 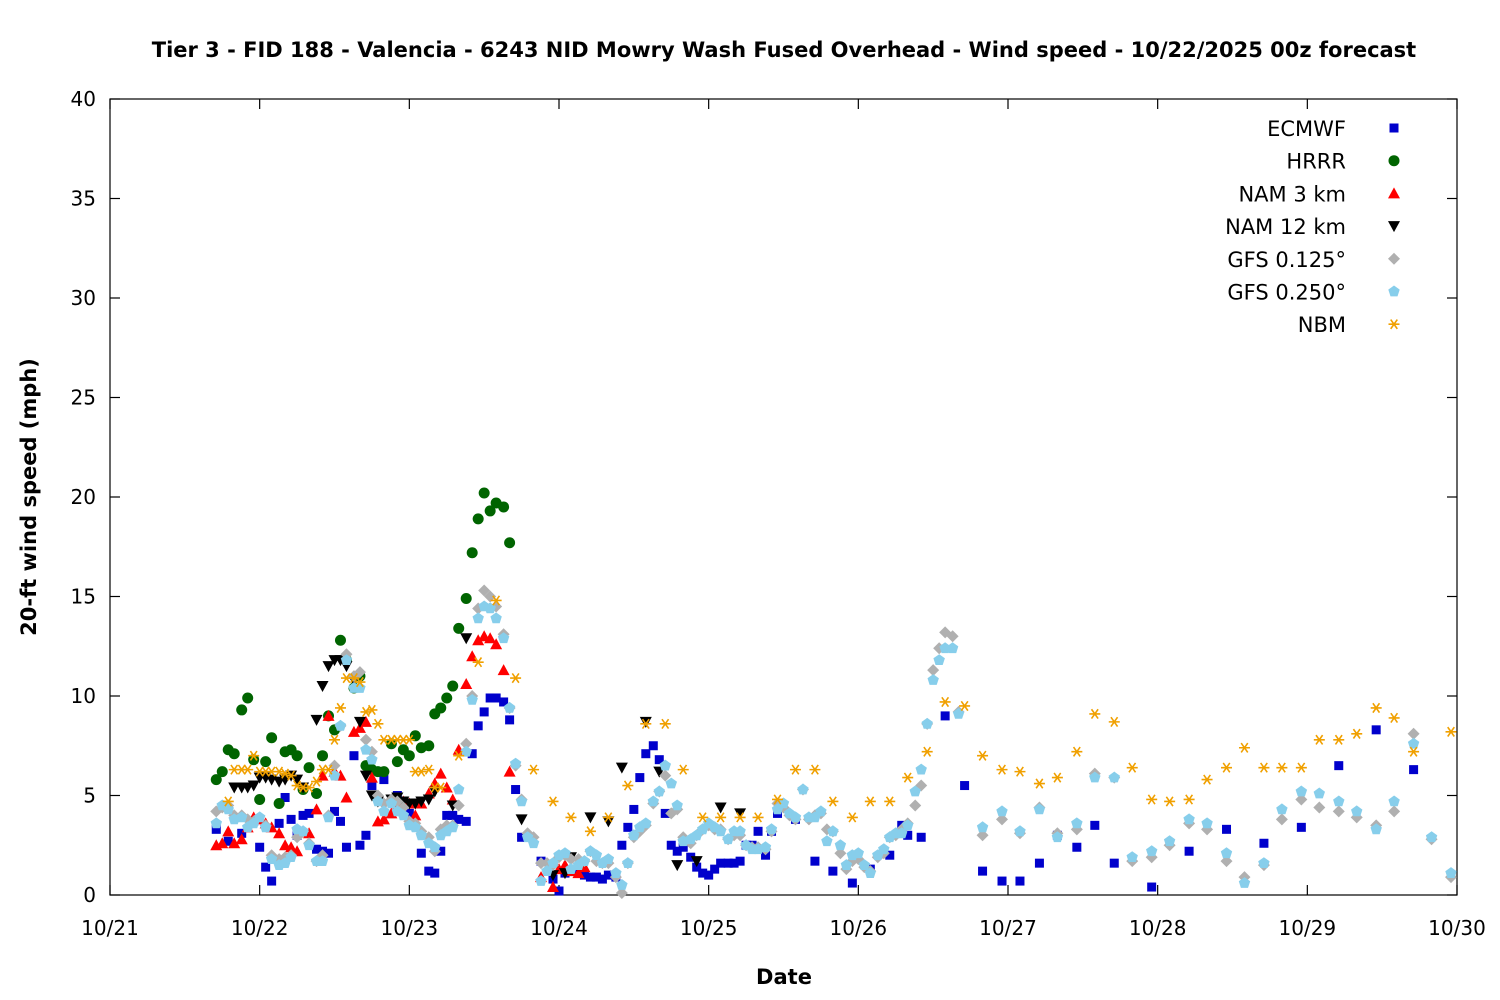 What do you see at coordinates (1306, 129) in the screenshot?
I see `legend-label: ECMWF` at bounding box center [1306, 129].